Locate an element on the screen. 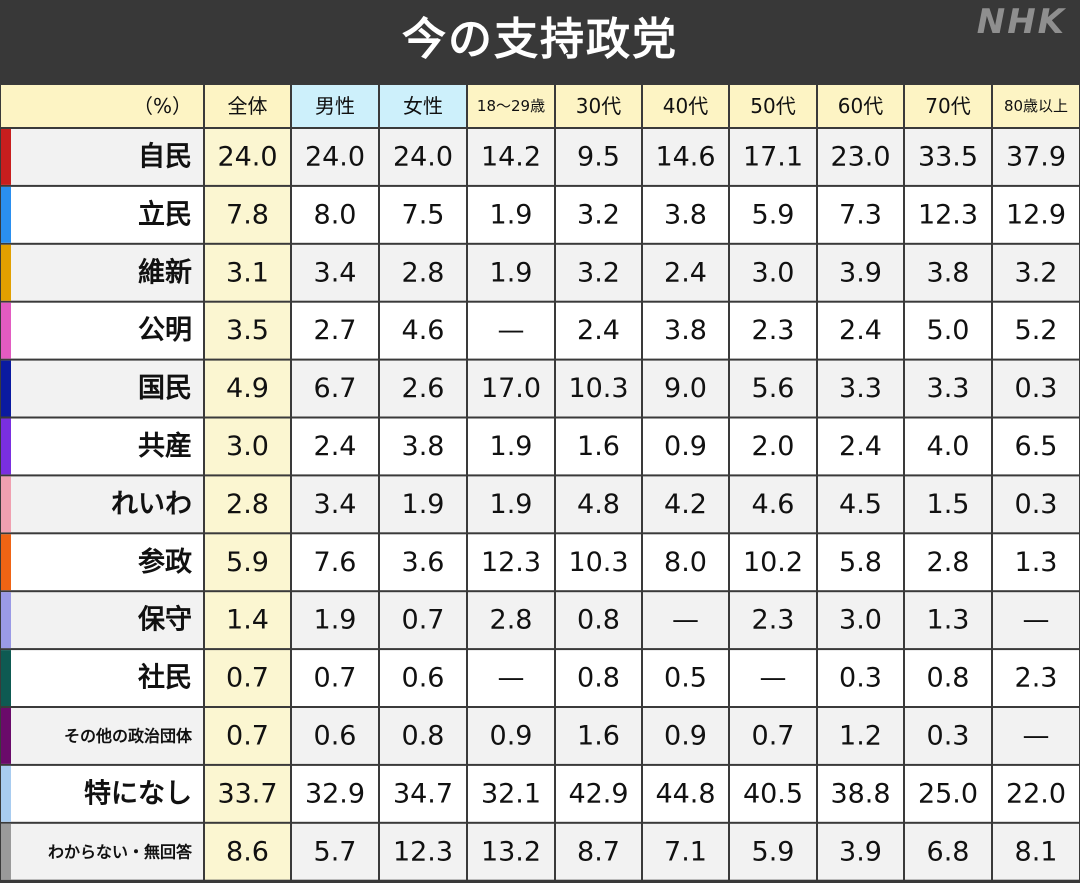 The width and height of the screenshot is (1080, 883). value-cell: 14.6 is located at coordinates (685, 156).